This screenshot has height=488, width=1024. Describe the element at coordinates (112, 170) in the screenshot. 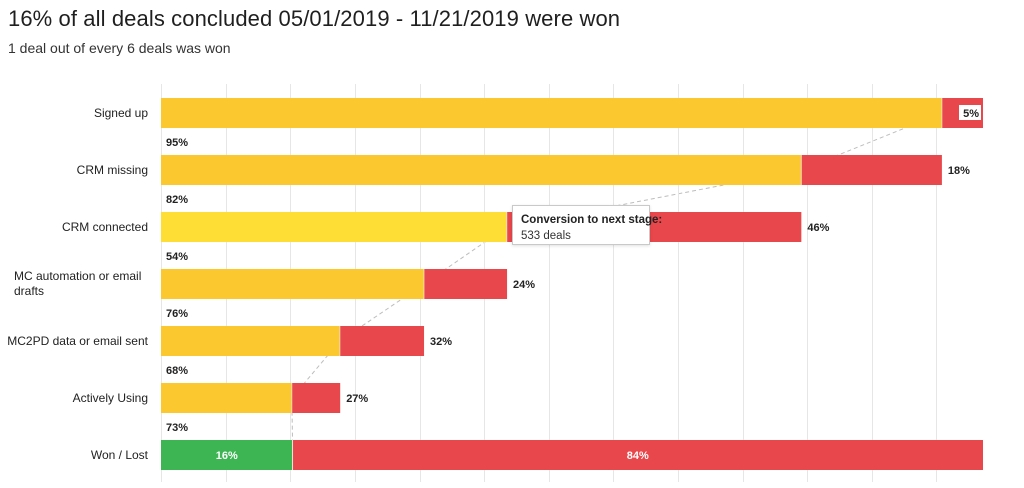

I see `category-label: CRM missing` at that location.